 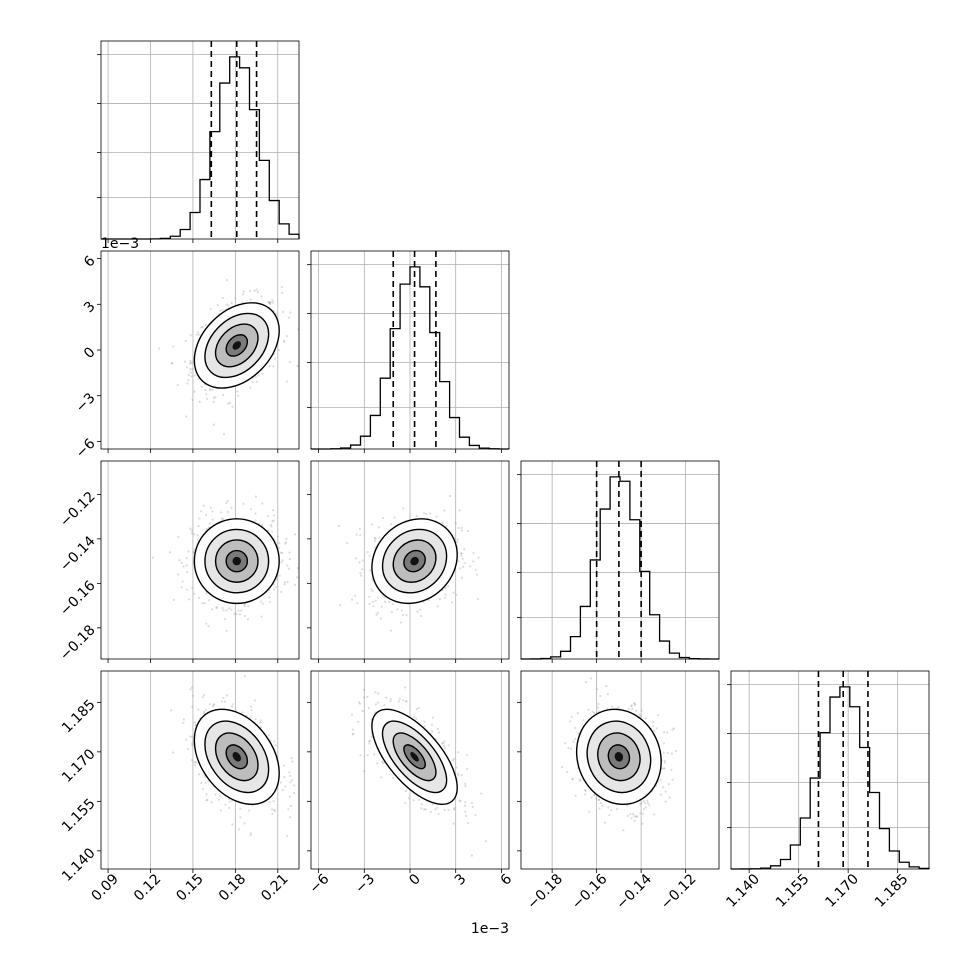 What do you see at coordinates (830, 770) in the screenshot?
I see `panel-frame` at bounding box center [830, 770].